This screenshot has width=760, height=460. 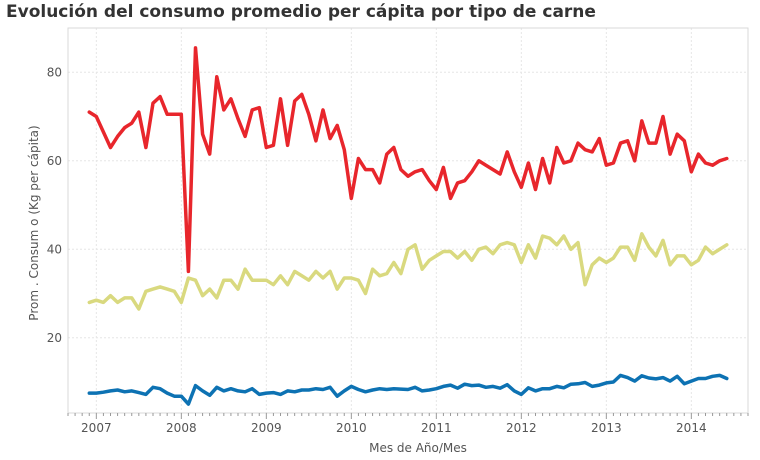 I want to click on x-tick-label: 2013, so click(x=606, y=428).